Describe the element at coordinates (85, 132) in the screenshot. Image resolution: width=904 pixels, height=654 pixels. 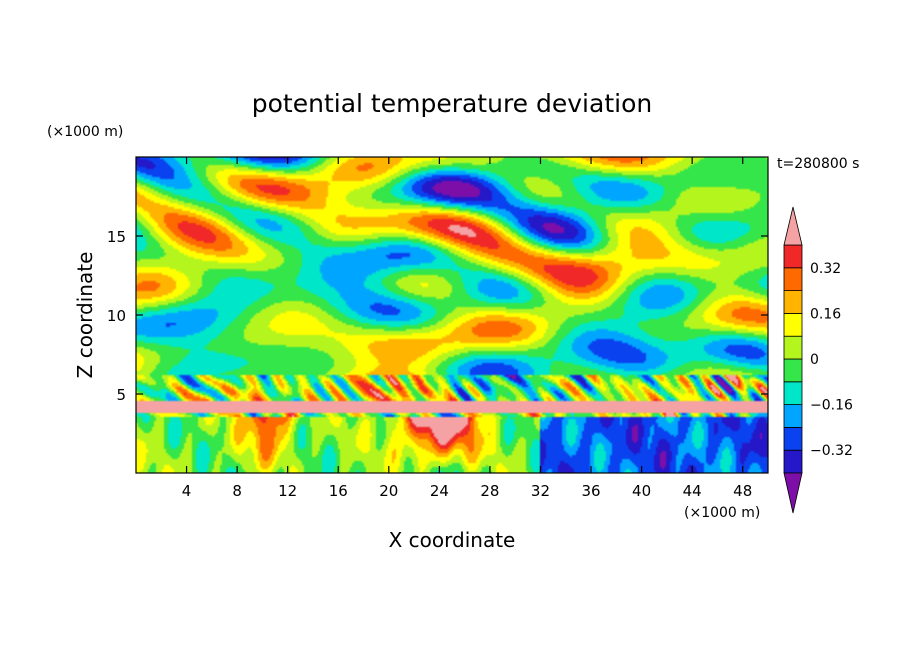
I see `y-unit-label: (×1000 m)` at that location.